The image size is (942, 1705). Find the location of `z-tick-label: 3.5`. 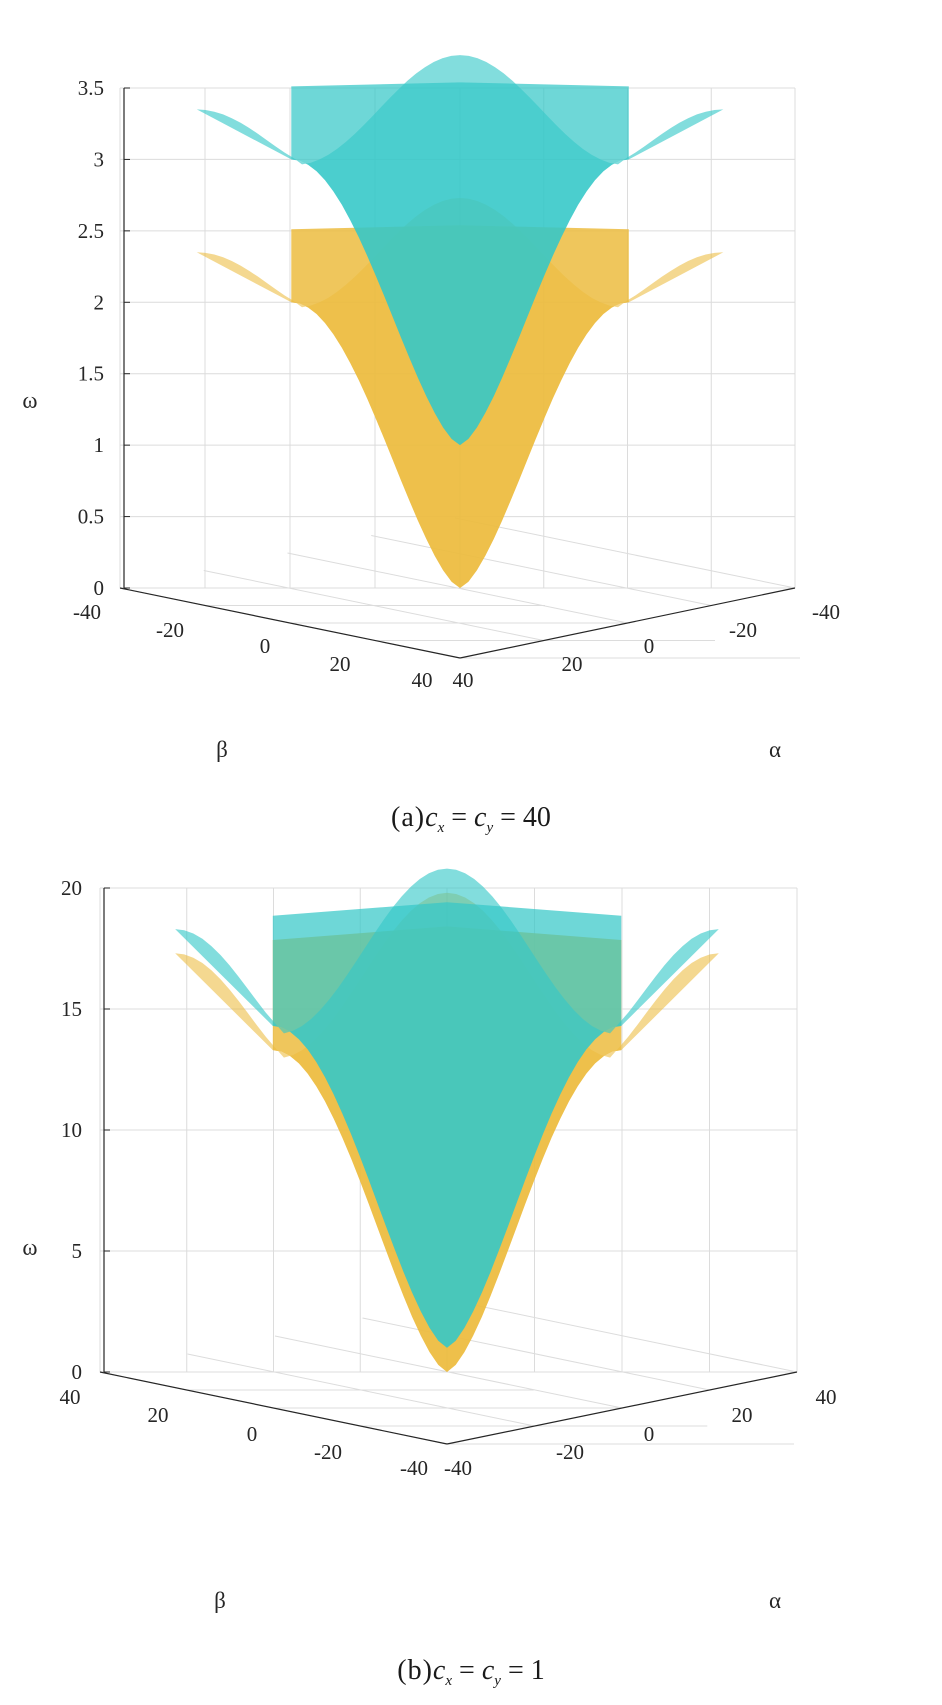

z-tick-label: 3.5 is located at coordinates (91, 88).